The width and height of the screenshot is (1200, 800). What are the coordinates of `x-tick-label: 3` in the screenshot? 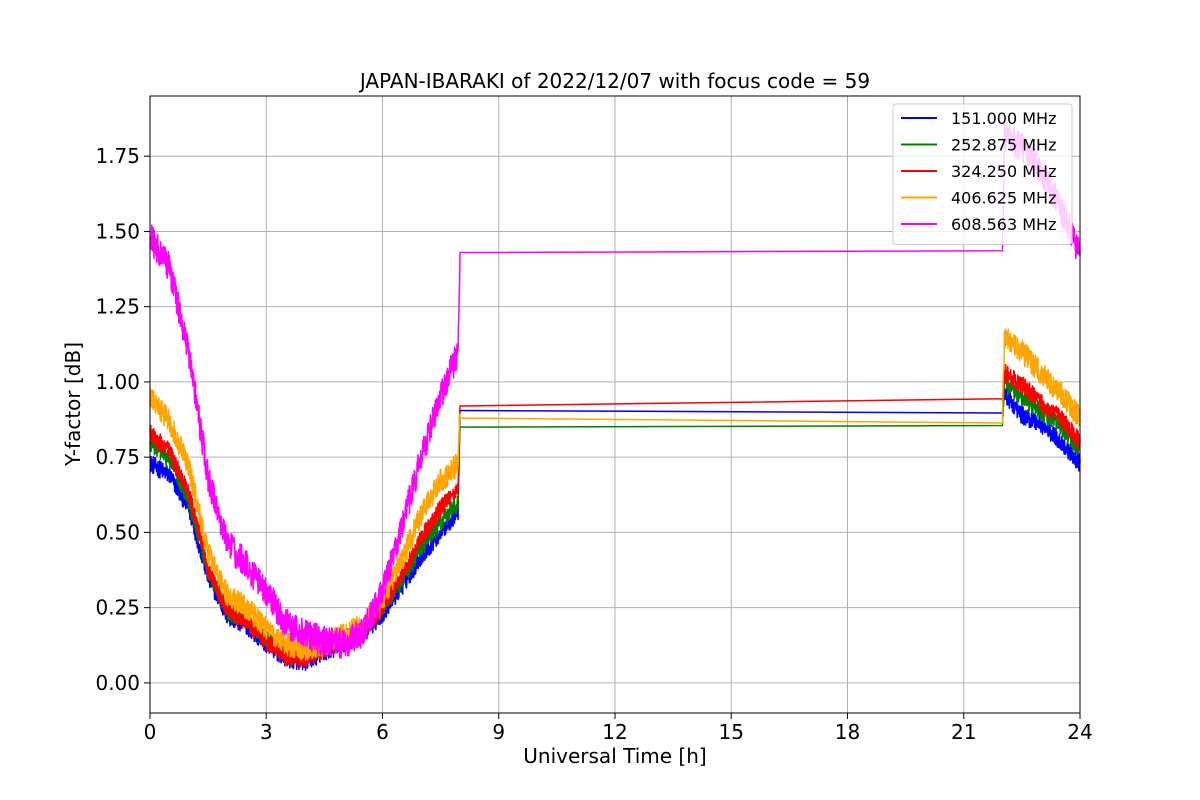 It's located at (266, 732).